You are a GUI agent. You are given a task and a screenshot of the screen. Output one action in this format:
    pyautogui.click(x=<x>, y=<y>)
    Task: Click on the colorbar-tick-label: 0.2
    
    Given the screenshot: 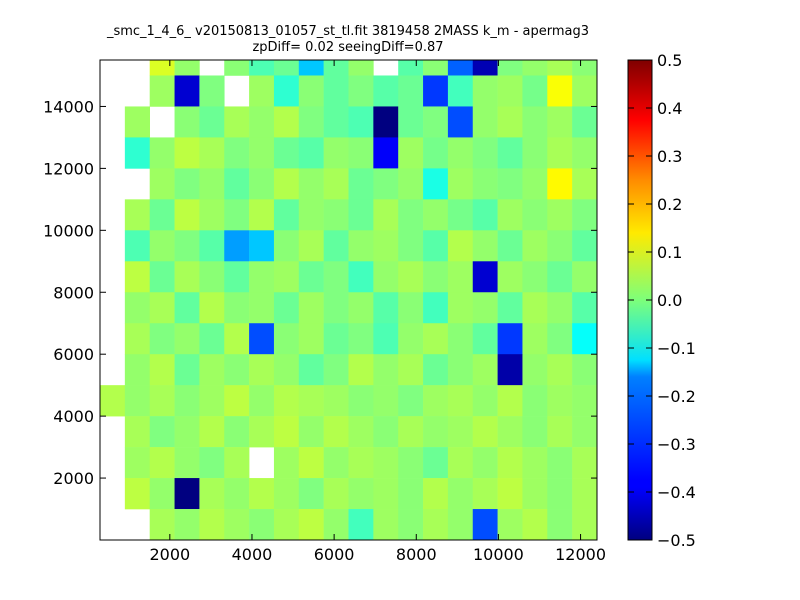 What is the action you would take?
    pyautogui.click(x=669, y=204)
    